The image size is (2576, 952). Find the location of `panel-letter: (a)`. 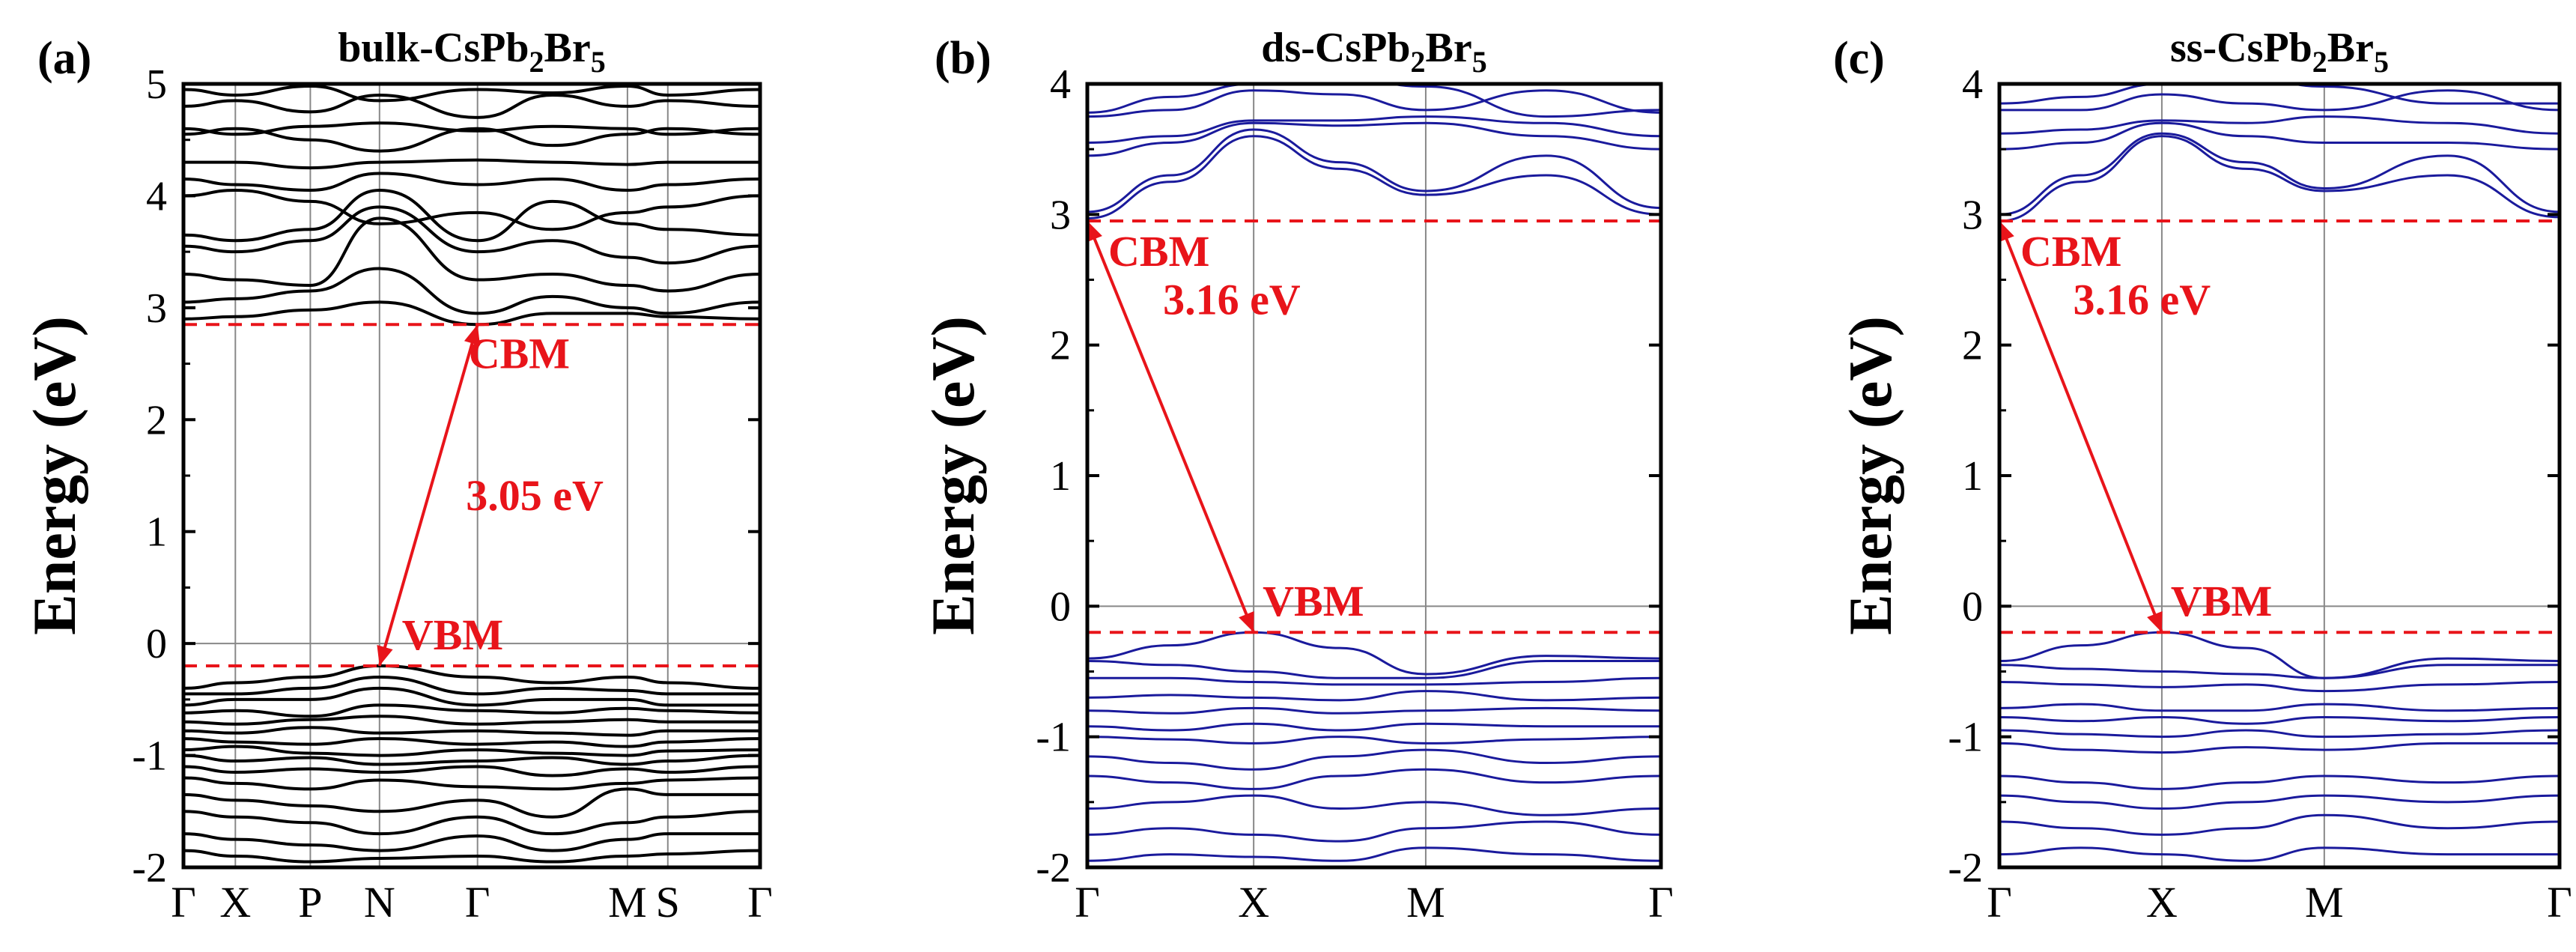

panel-letter: (a) is located at coordinates (64, 58).